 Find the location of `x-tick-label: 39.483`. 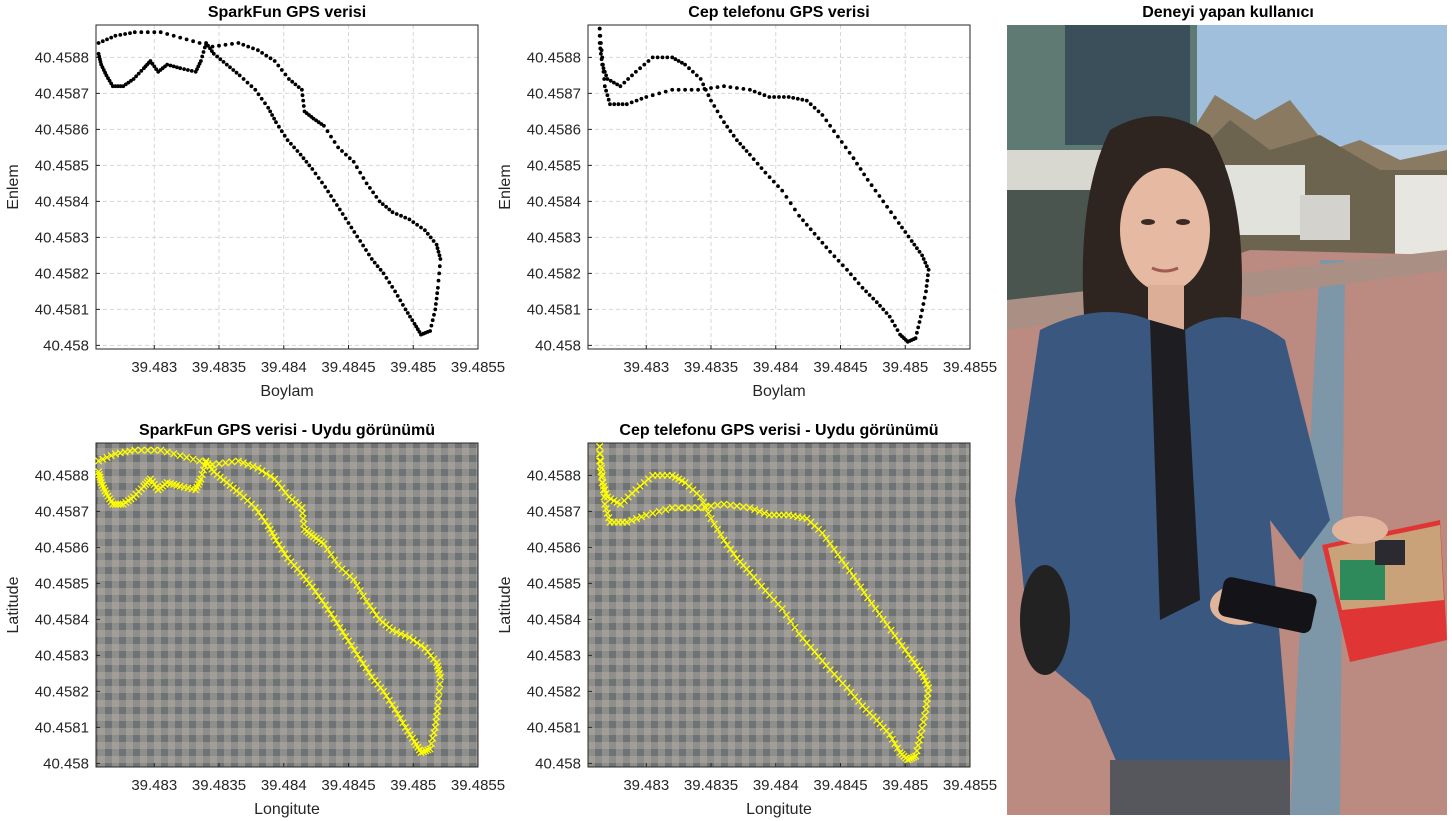

x-tick-label: 39.483 is located at coordinates (154, 785).